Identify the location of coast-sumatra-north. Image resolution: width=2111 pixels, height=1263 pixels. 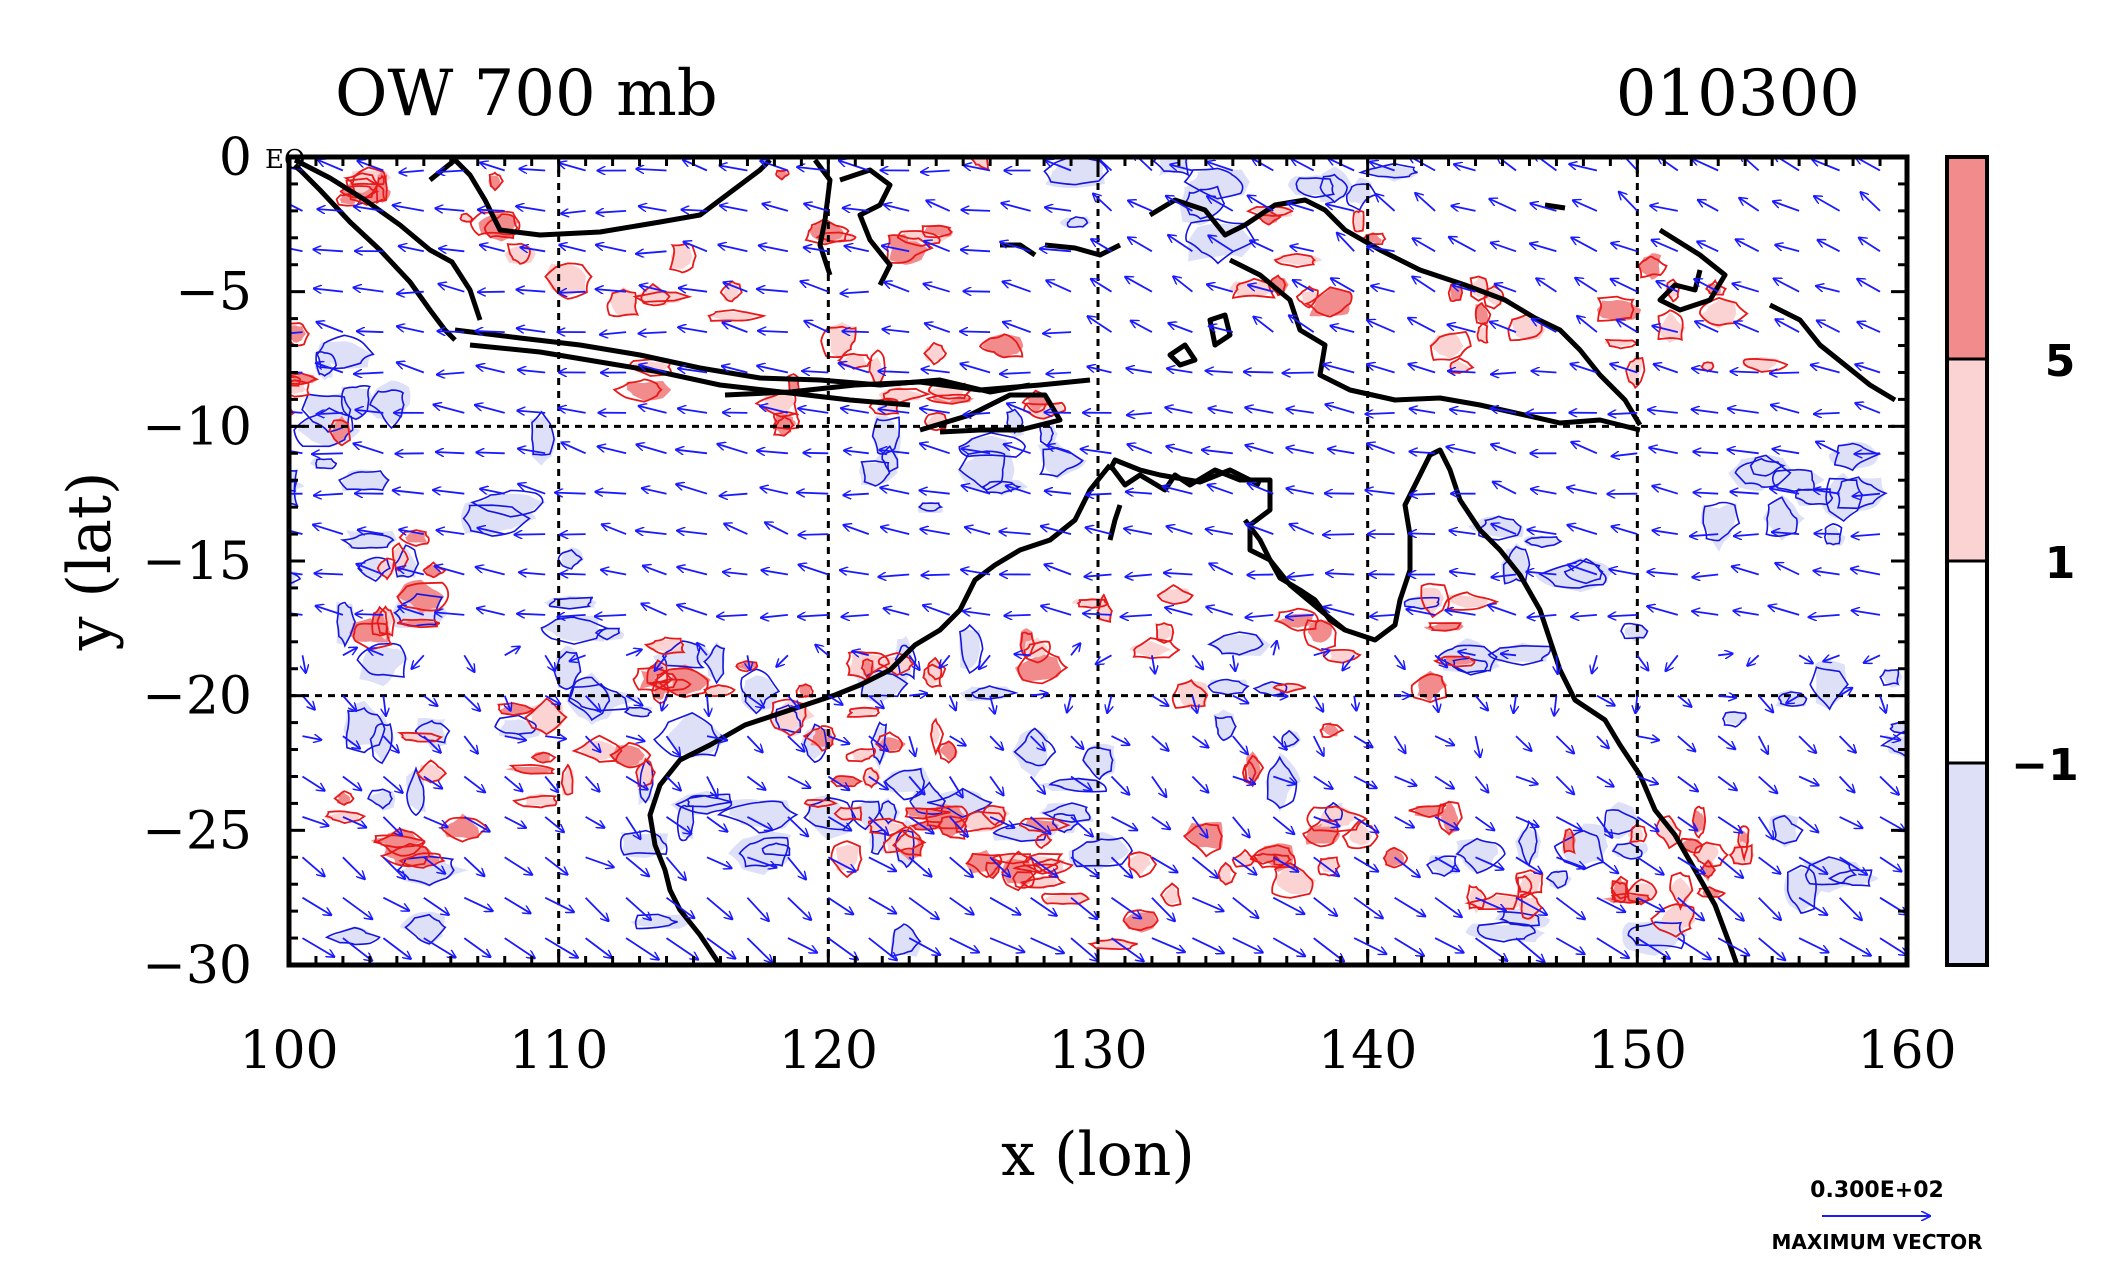
(388, 239).